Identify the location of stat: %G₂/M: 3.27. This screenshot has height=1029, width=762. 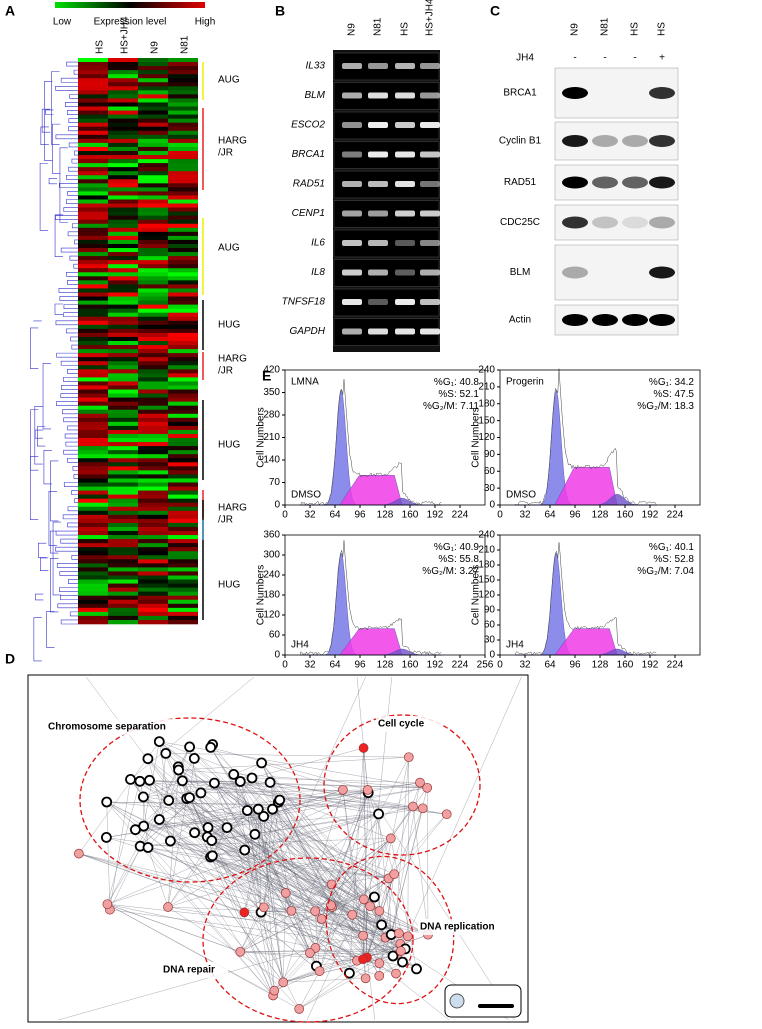
(450, 571).